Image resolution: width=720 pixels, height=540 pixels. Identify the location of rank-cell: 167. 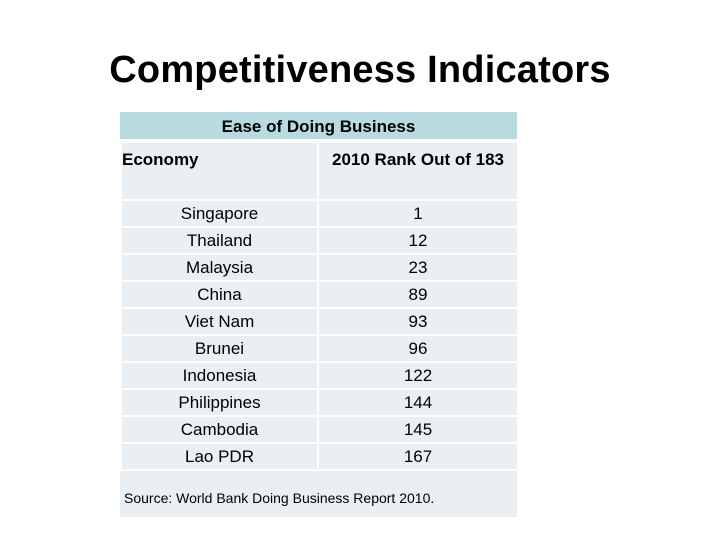
(418, 456).